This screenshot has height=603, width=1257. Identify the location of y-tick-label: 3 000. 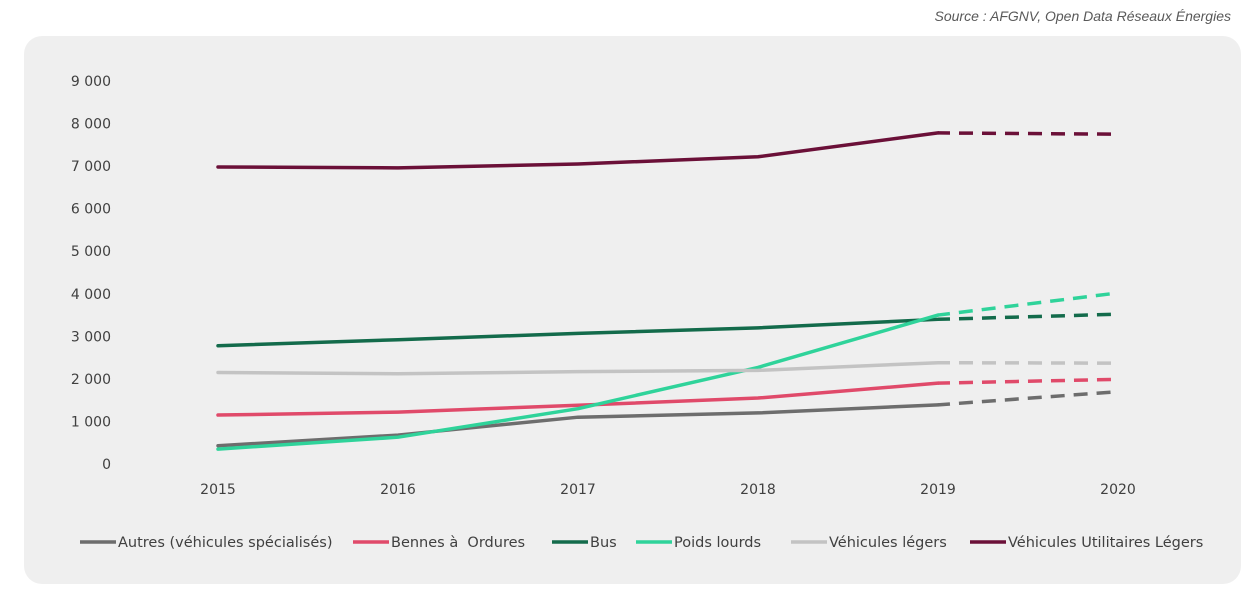
(91, 337).